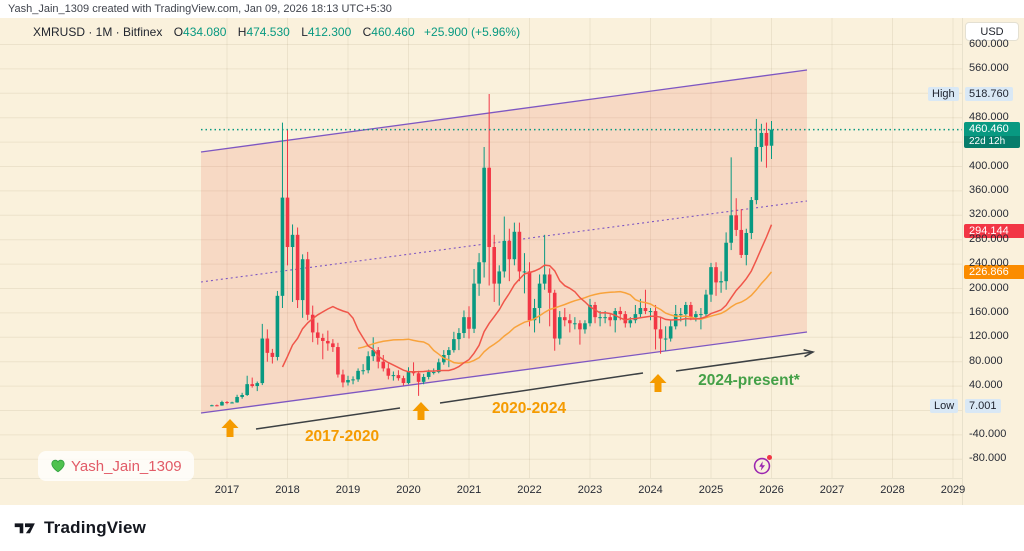 The image size is (1024, 551). I want to click on year-tick-label: 2019, so click(348, 490).